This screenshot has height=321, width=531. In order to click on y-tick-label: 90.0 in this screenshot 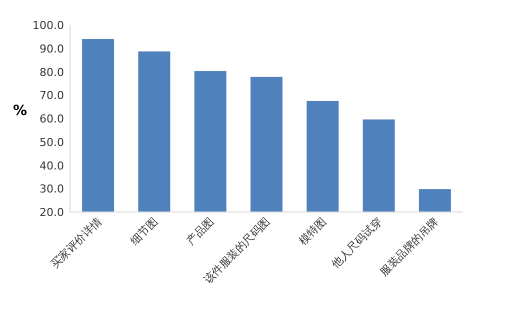, I will do `click(52, 49)`.